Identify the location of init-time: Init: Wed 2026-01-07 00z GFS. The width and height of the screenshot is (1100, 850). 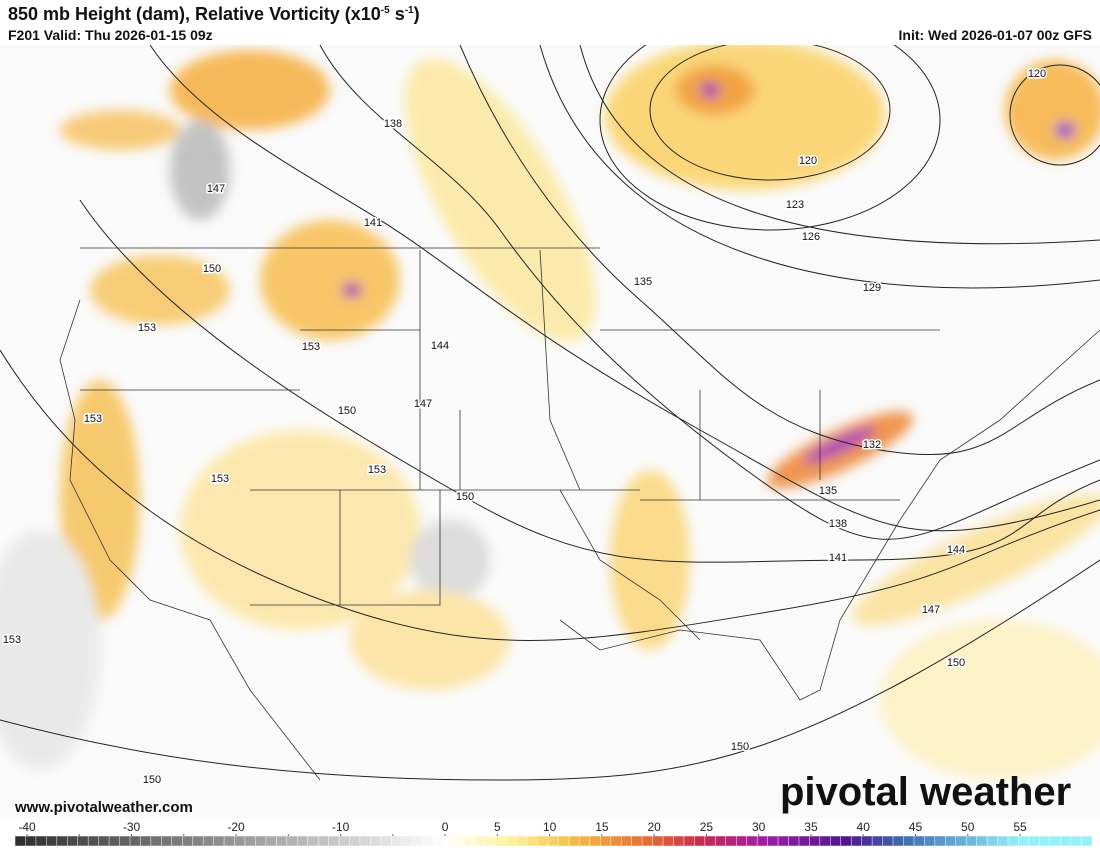
(995, 35).